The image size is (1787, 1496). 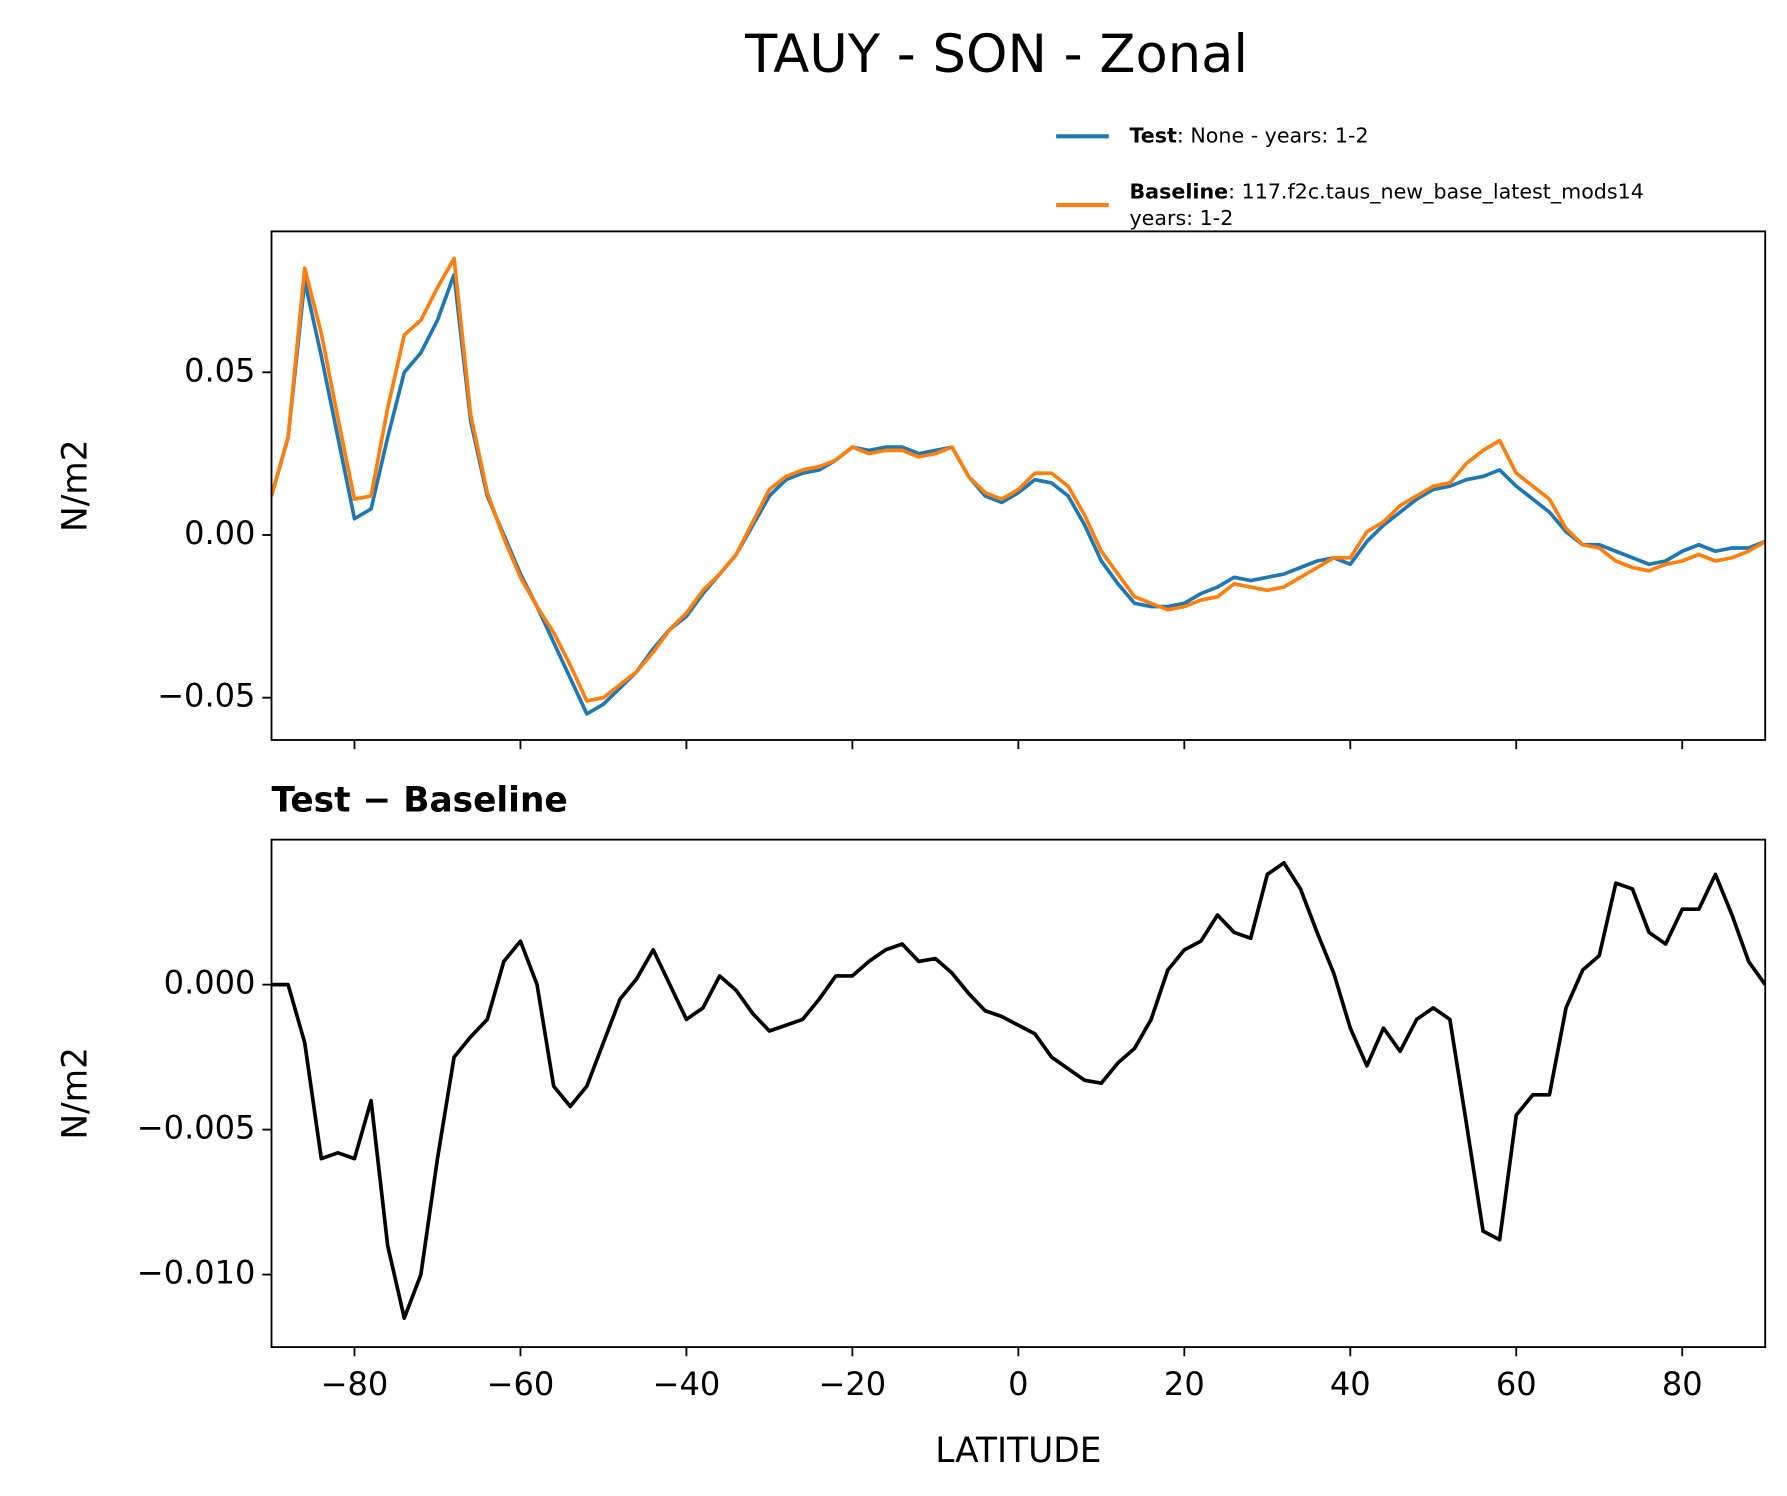 What do you see at coordinates (1153, 135) in the screenshot?
I see `legend-name: Test` at bounding box center [1153, 135].